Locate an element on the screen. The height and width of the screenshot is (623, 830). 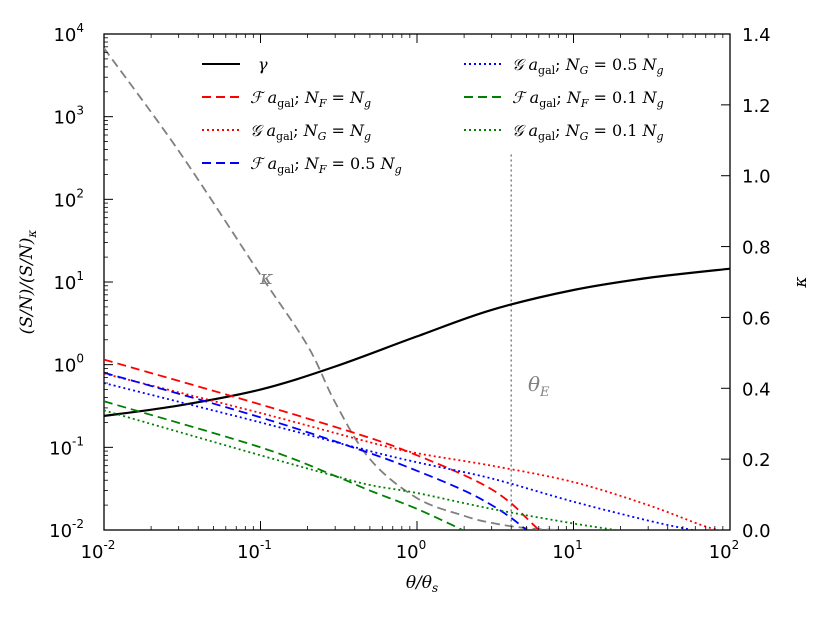
x-tick-label-3: 10¹ is located at coordinates (567, 550).